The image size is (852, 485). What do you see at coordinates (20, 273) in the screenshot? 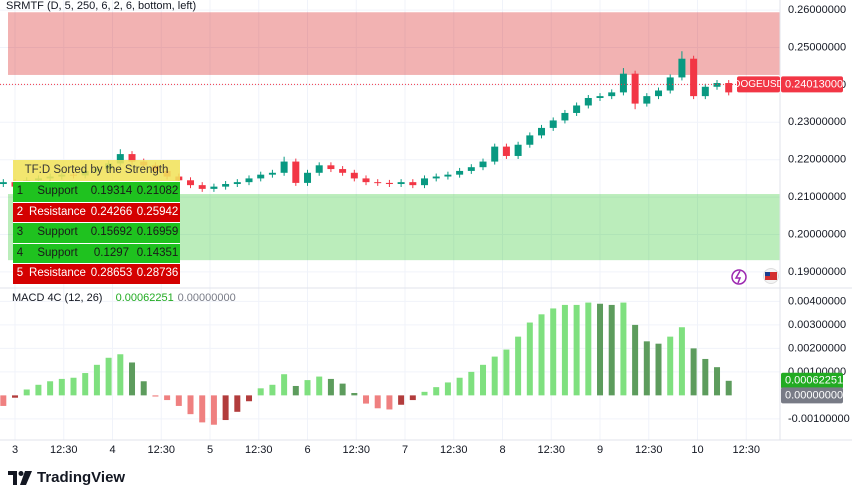
I see `table-cell: 5` at bounding box center [20, 273].